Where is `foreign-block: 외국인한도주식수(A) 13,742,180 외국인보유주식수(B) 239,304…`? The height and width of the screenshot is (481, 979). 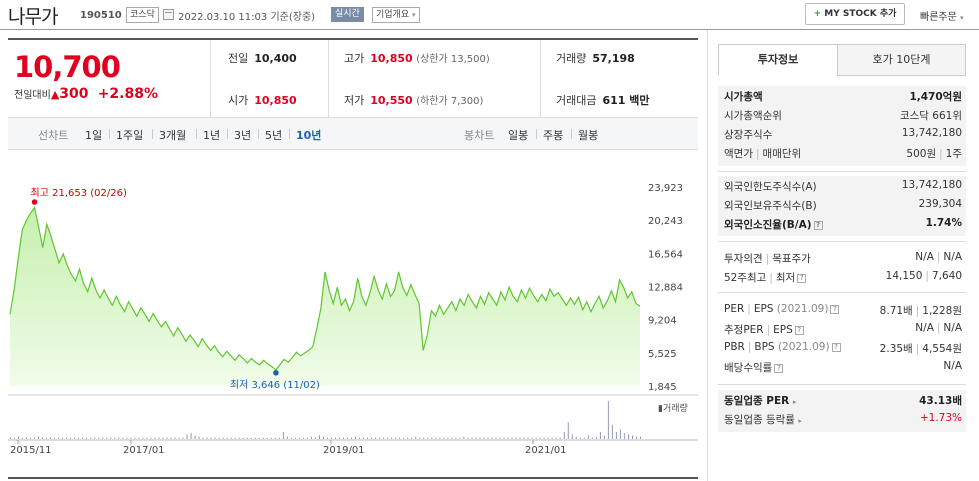 foreign-block: 외국인한도주식수(A) 13,742,180 외국인보유주식수(B) 239,304… is located at coordinates (842, 206).